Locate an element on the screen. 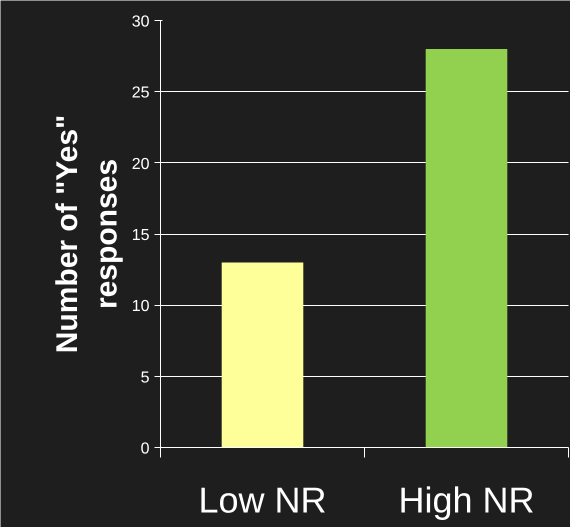 This screenshot has width=570, height=527. x-tick-label: High NR is located at coordinates (466, 500).